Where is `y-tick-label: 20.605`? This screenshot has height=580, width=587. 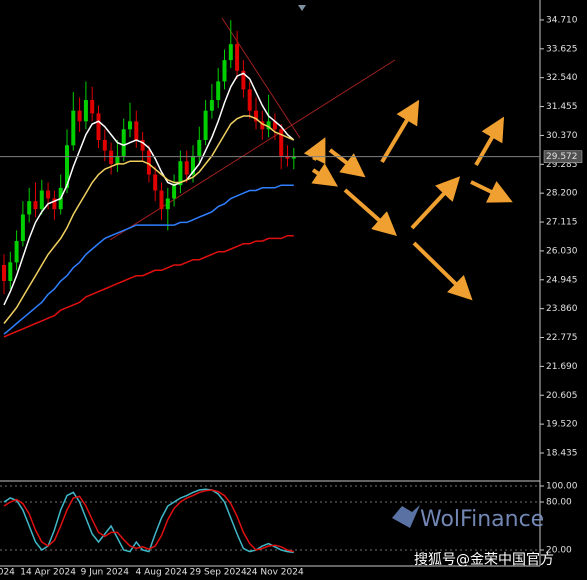
y-tick-label: 20.605 is located at coordinates (562, 396).